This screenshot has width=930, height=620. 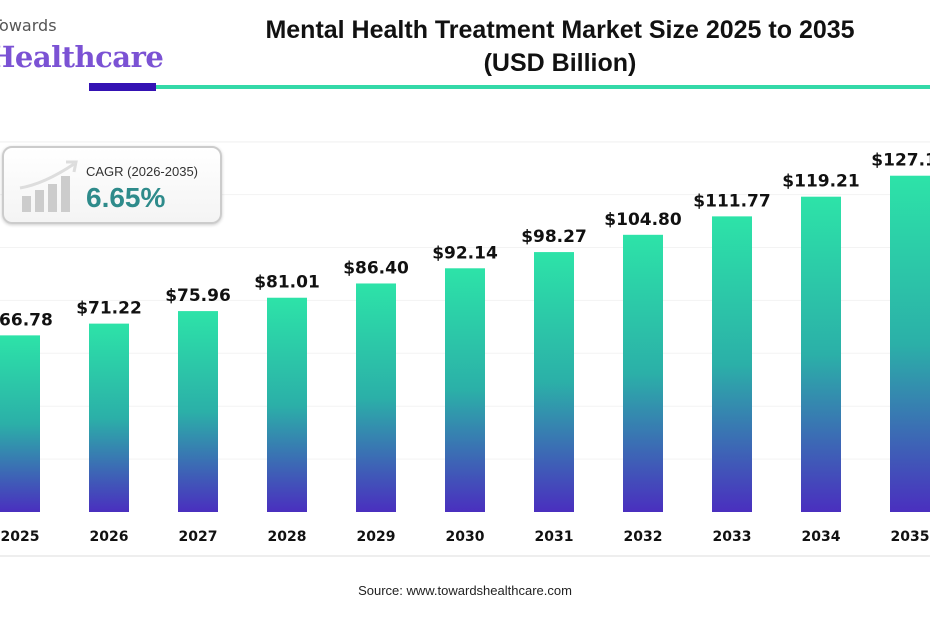 I want to click on x-tick-label: 2028, so click(x=287, y=537).